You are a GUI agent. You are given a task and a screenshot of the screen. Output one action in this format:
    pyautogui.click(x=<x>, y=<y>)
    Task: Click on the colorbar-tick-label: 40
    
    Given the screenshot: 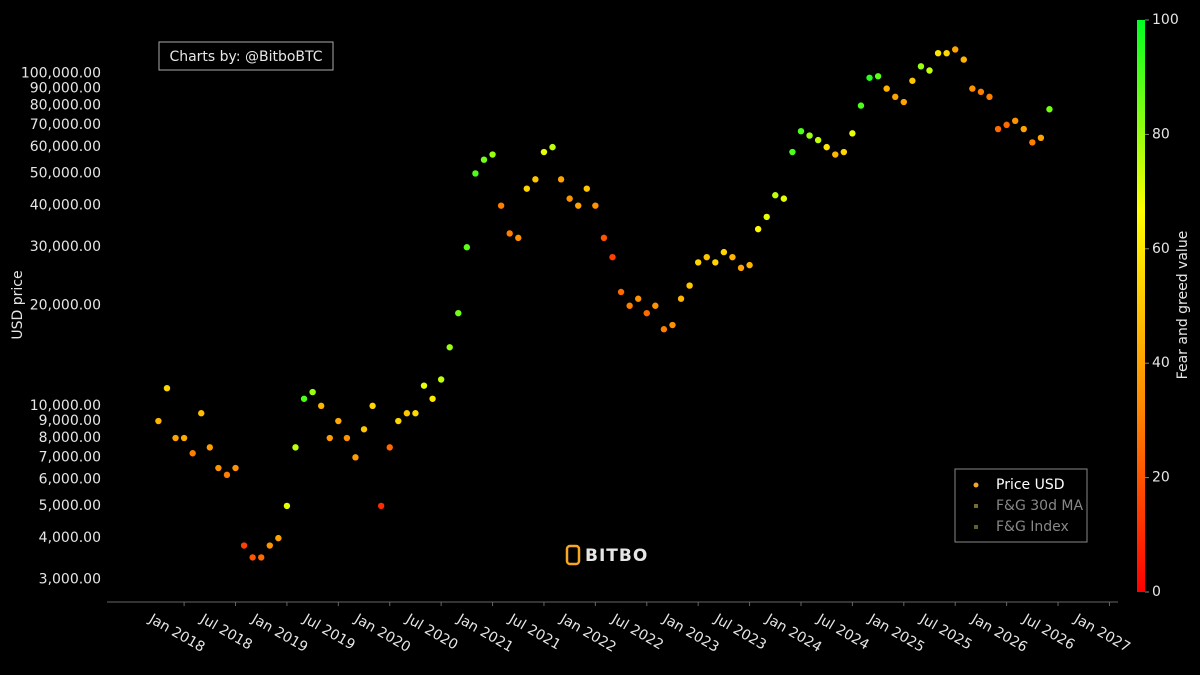 What is the action you would take?
    pyautogui.click(x=1161, y=363)
    